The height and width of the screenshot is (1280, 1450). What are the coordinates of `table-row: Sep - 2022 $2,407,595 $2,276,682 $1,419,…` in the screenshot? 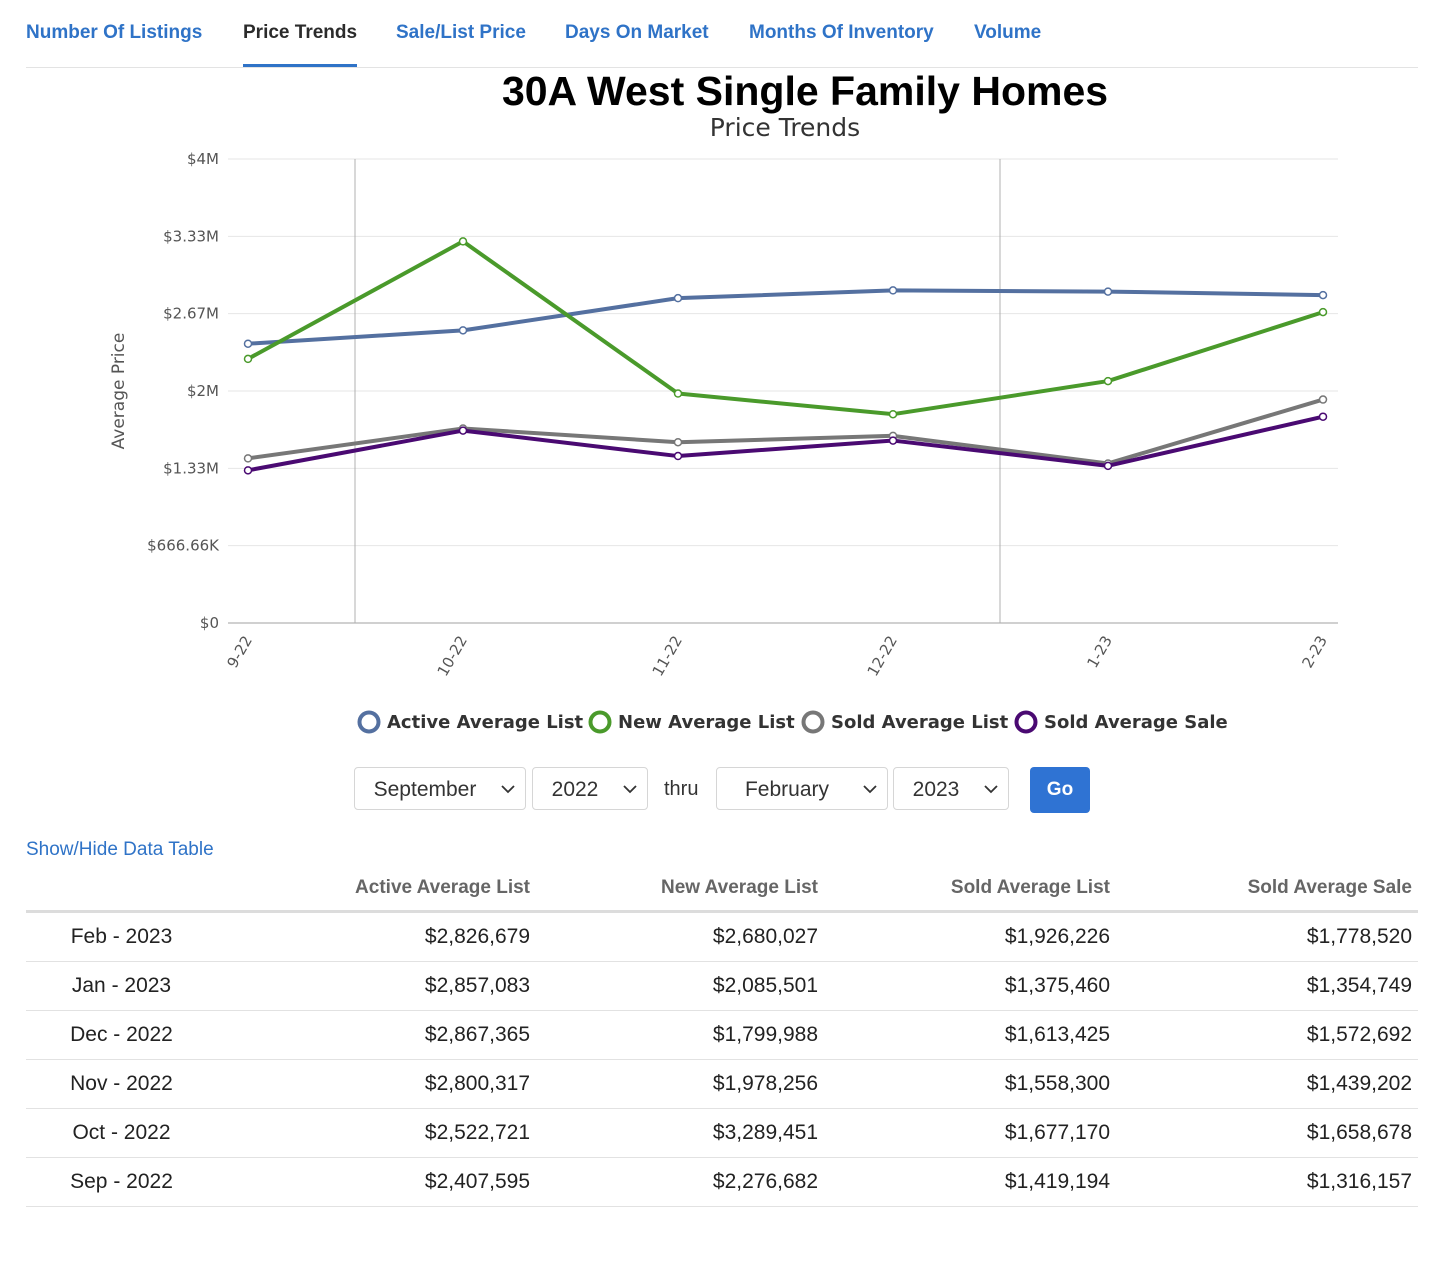 It's located at (722, 1182).